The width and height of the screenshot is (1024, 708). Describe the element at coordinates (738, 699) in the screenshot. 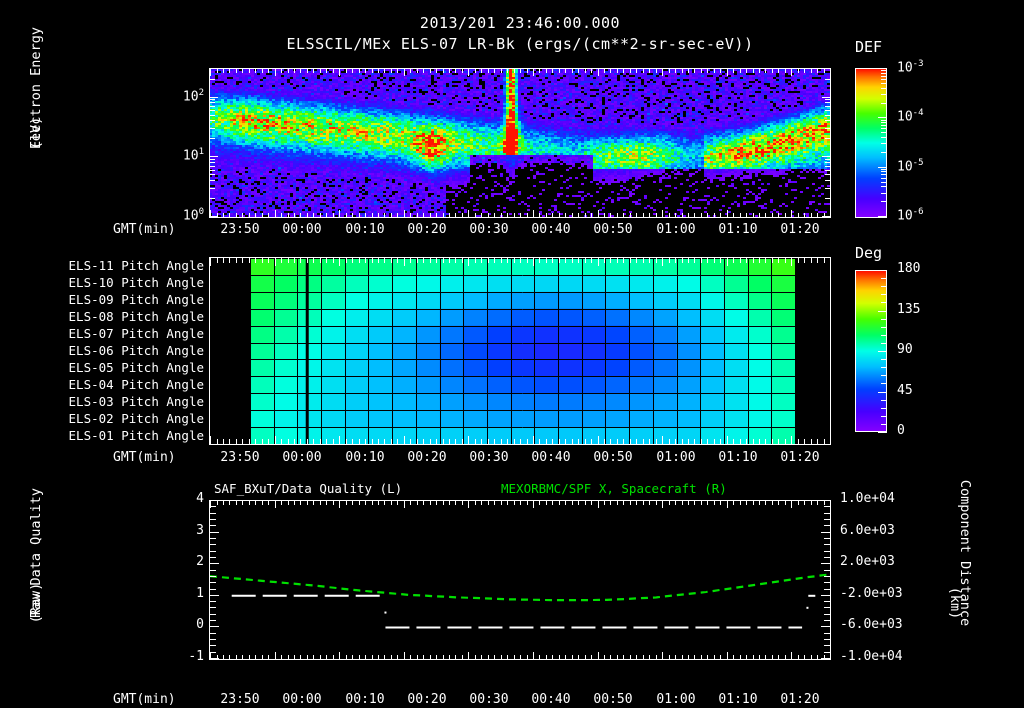

I see `data-quality-xtick-8: 01:10` at that location.